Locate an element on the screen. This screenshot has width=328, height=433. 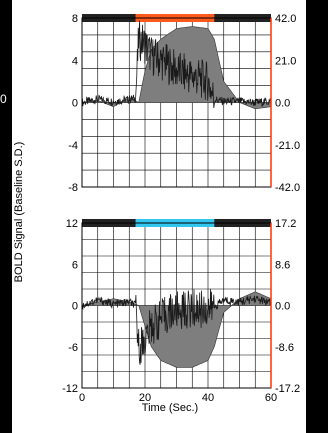
x-tick-label: 40 is located at coordinates (208, 398).